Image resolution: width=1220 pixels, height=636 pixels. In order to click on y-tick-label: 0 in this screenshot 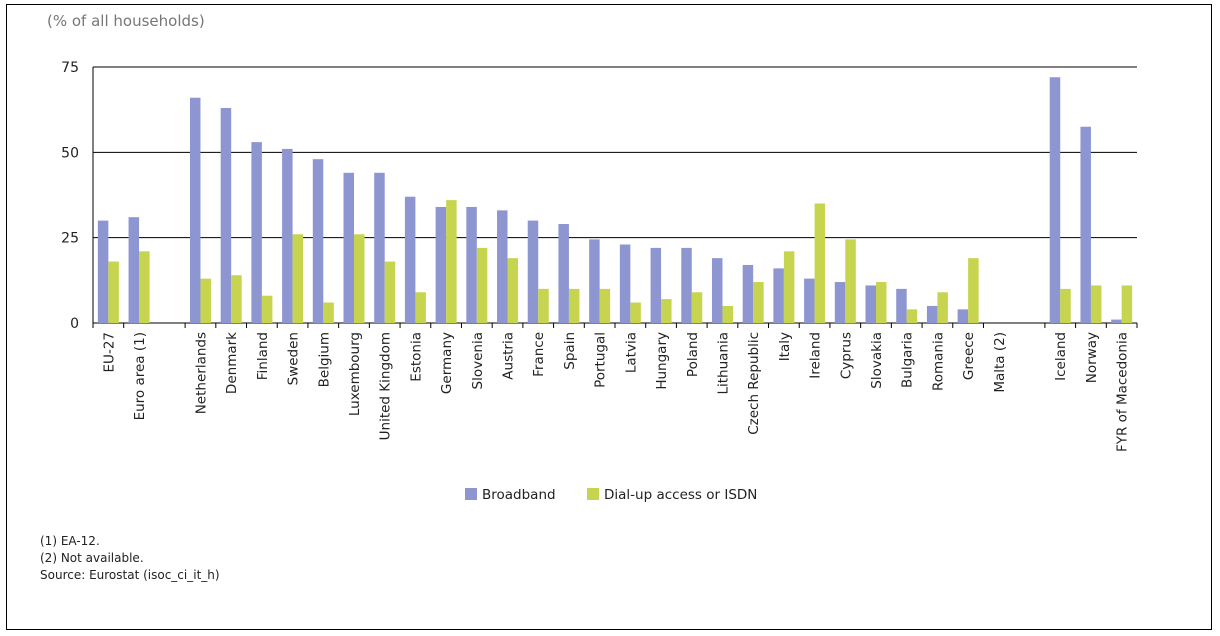, I will do `click(74, 324)`.